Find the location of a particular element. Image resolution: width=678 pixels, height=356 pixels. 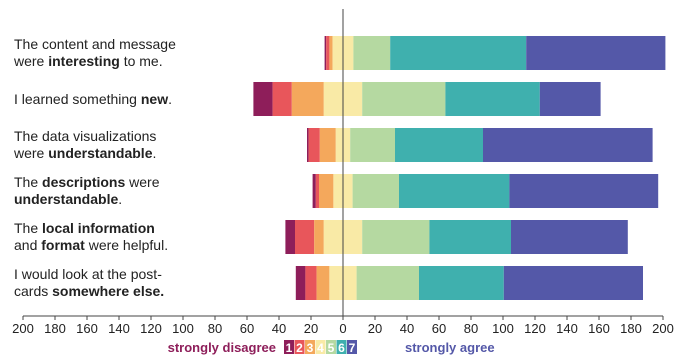

bar-segment-row3-level5 is located at coordinates (372, 145).